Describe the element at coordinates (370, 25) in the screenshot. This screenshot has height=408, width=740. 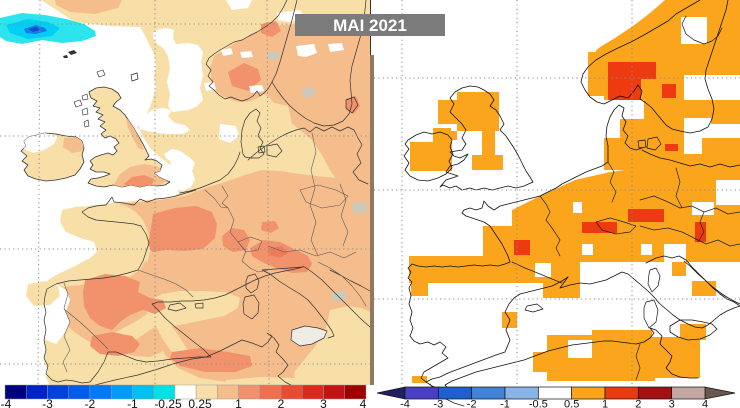
I see `svg-text: MAI 2021` at that location.